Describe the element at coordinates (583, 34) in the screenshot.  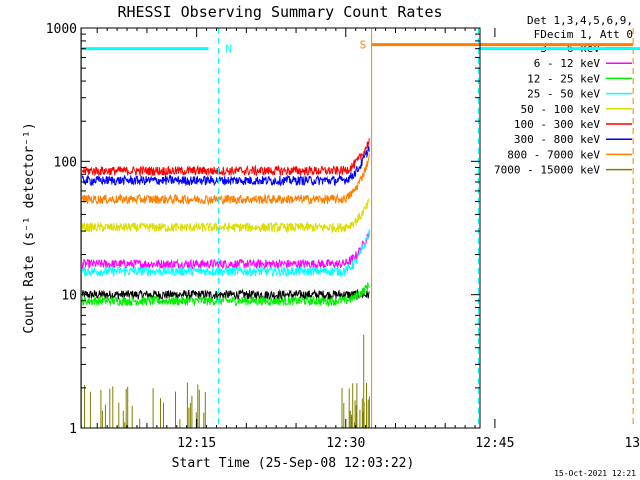
I see `legend-header-line-2: FDecim 1, Att 0` at that location.